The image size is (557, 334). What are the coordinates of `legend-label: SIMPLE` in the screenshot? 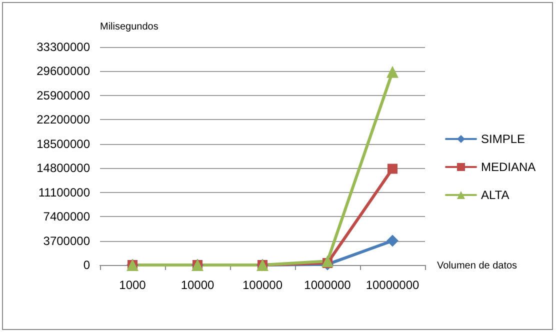 It's located at (503, 139).